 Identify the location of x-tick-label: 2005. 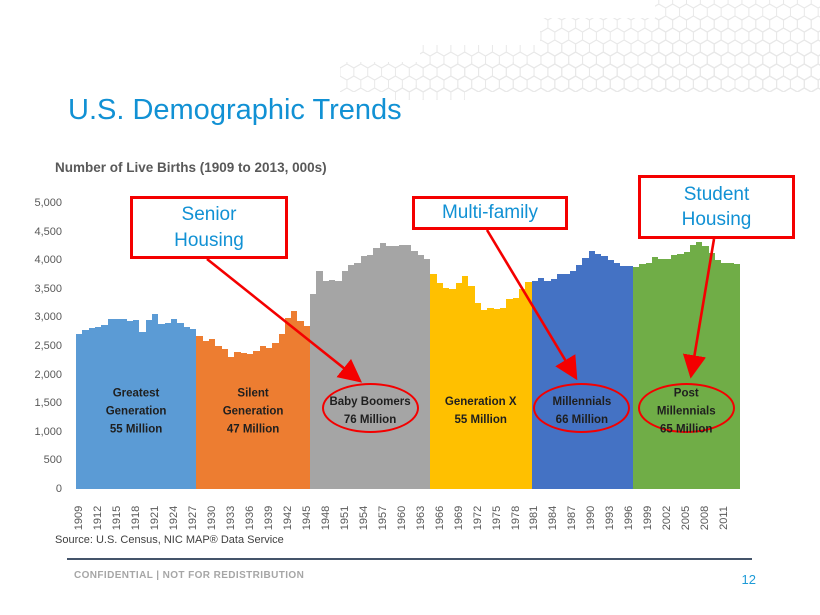
(686, 518).